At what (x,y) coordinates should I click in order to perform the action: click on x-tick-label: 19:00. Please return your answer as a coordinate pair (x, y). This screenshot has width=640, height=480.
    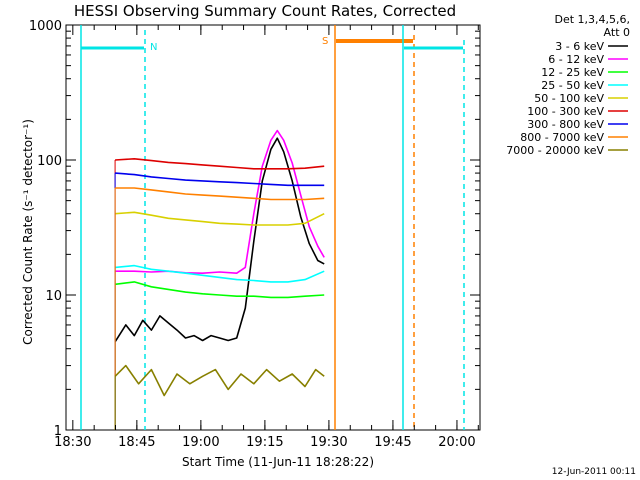
    Looking at the image, I should click on (200, 442).